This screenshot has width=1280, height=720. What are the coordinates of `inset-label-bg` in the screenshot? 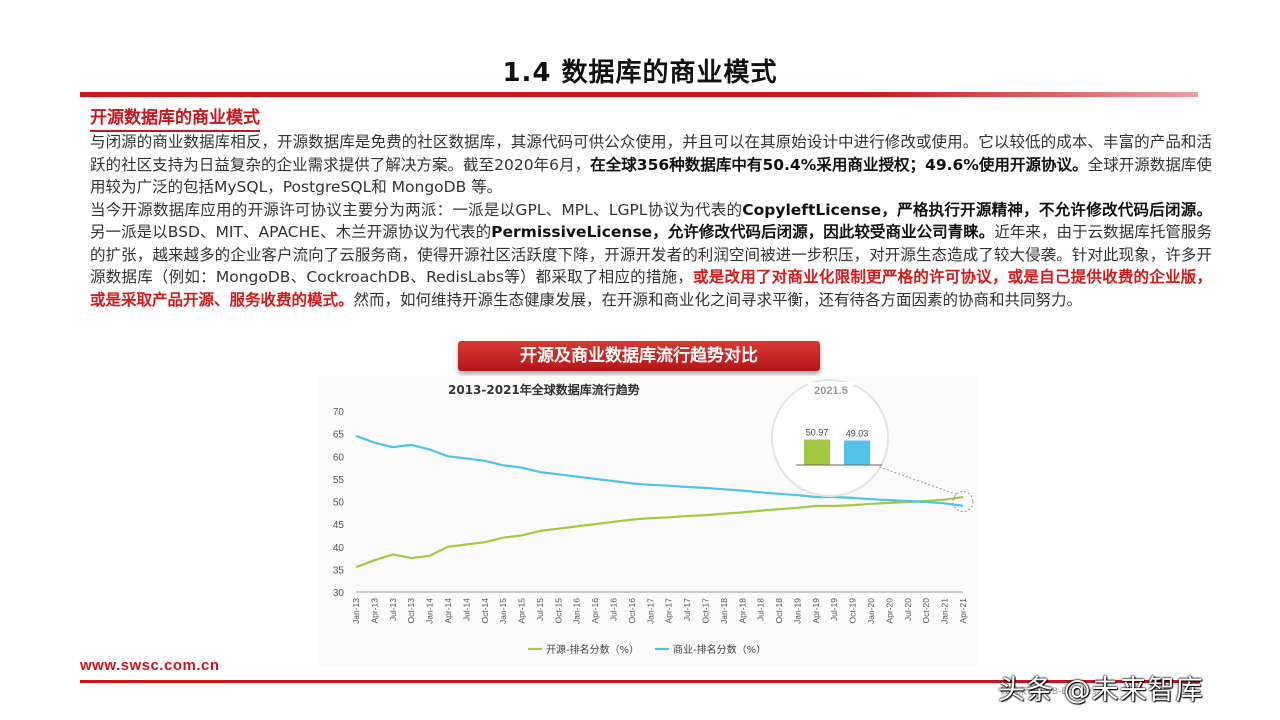 It's located at (831, 389).